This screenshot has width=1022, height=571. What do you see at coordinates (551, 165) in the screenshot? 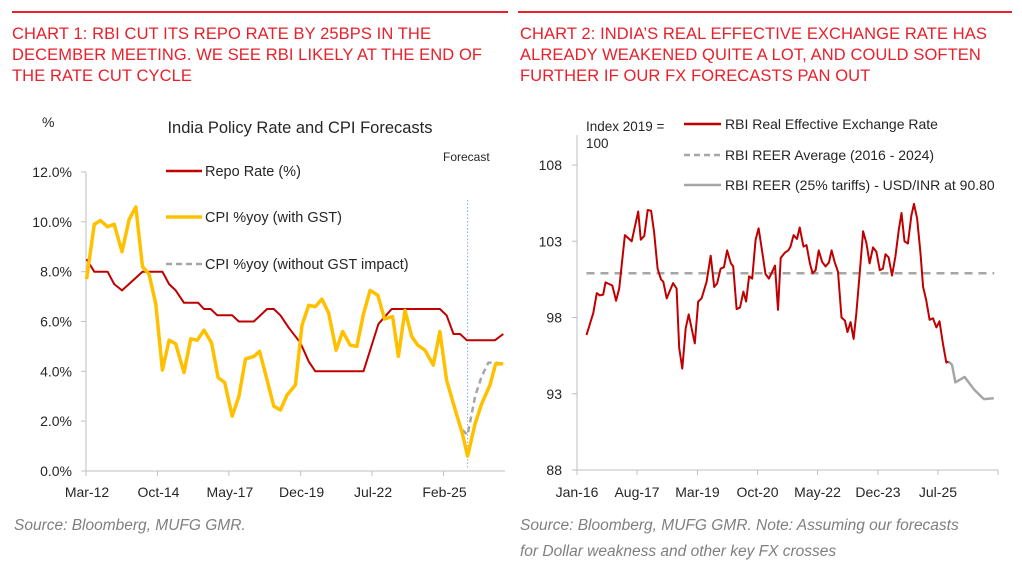
I see `y-tick-label: 108` at bounding box center [551, 165].